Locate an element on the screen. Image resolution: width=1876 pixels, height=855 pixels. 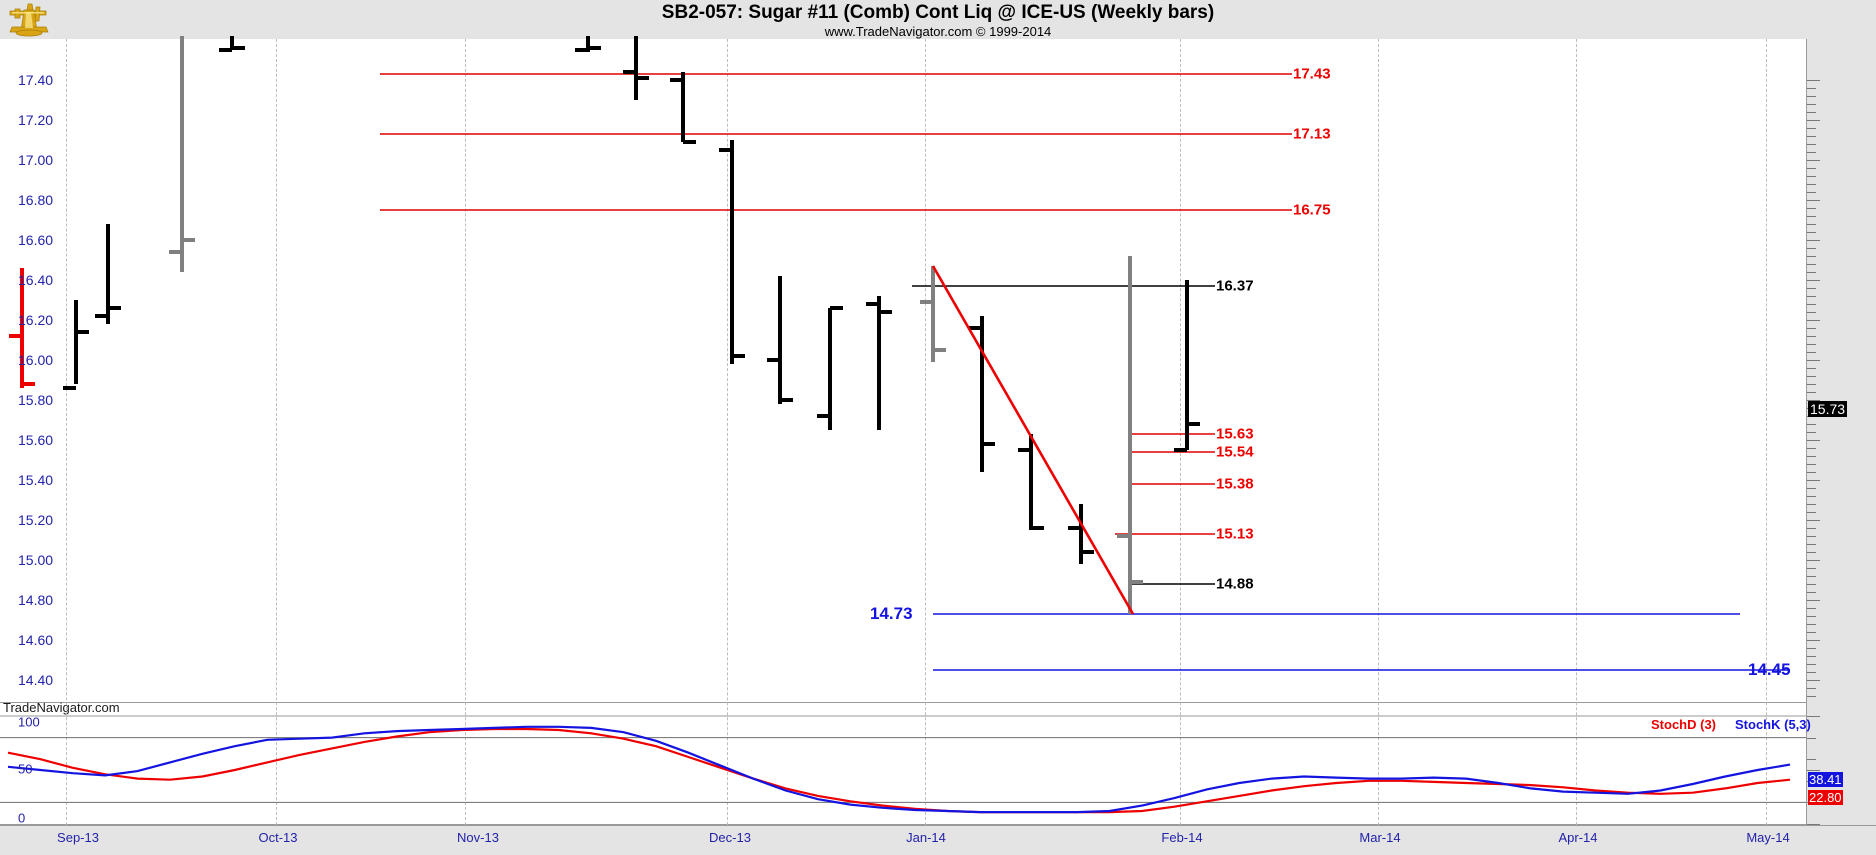
xaxis-label-jan-14: Jan-14 is located at coordinates (926, 837).